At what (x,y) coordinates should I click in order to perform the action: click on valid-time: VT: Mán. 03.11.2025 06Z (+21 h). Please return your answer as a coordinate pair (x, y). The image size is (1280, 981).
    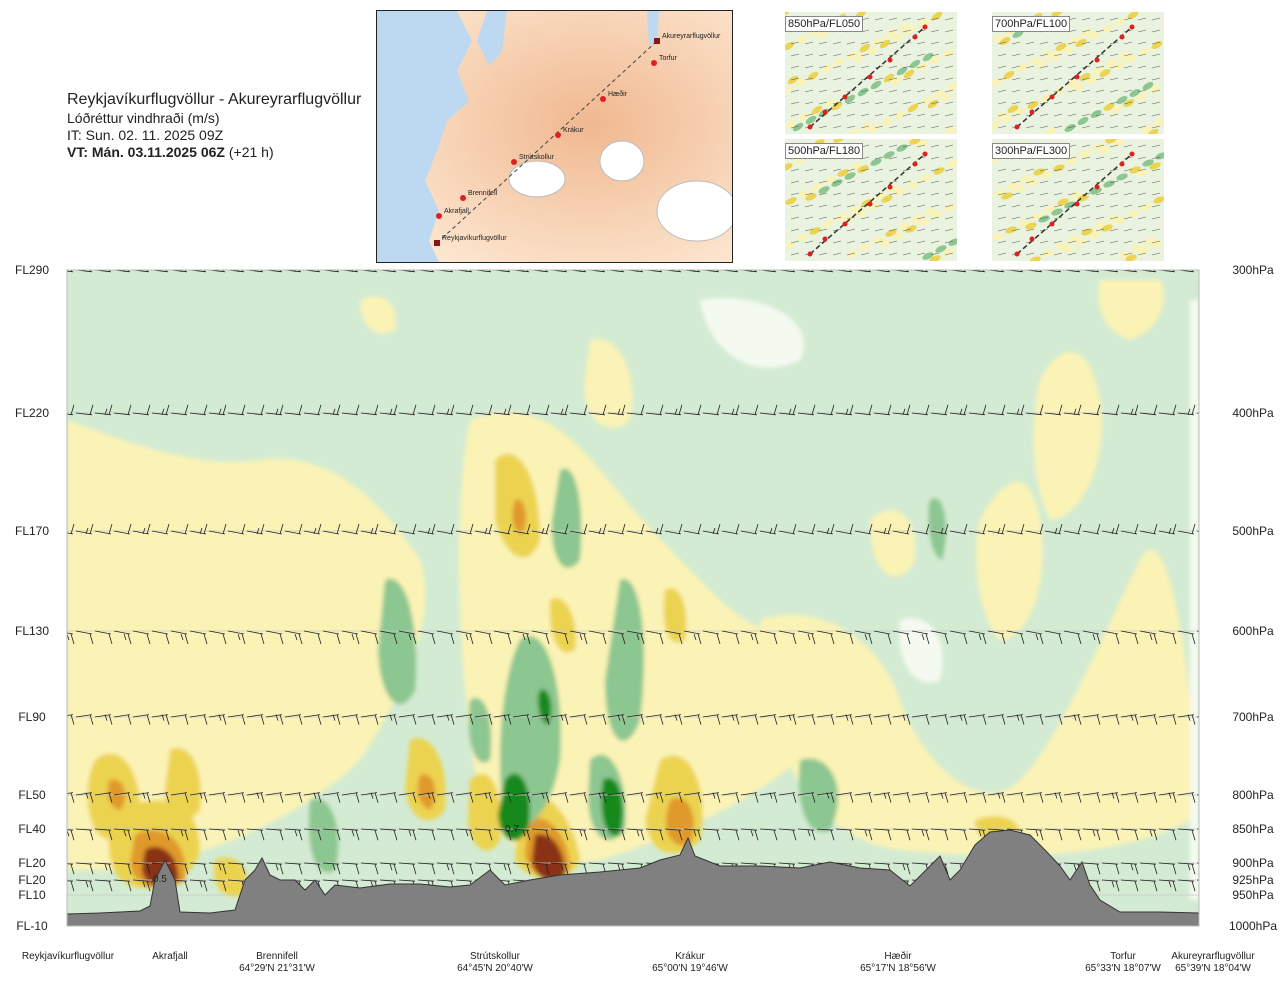
    Looking at the image, I should click on (222, 152).